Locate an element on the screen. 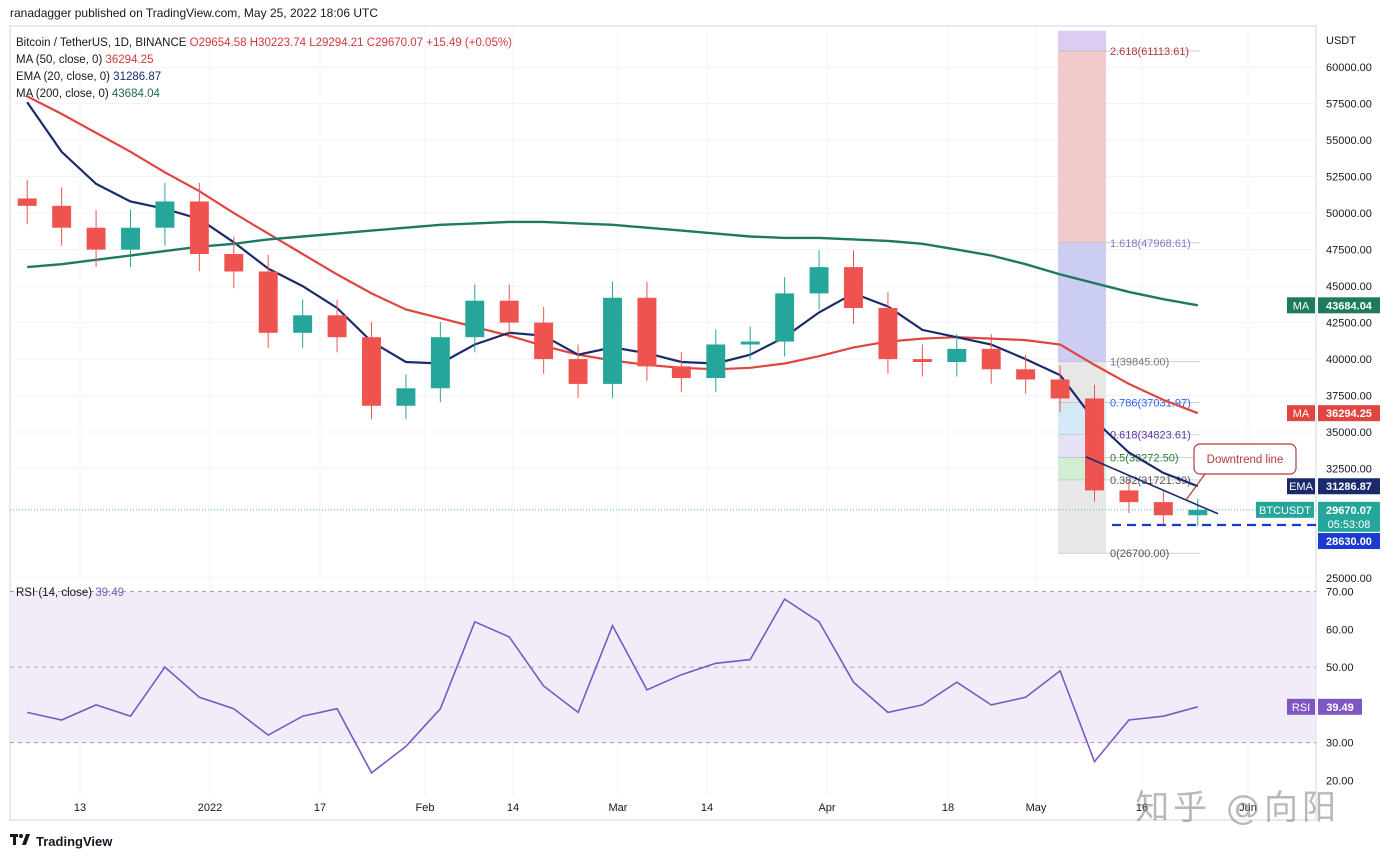  price-tick-label: 60000.00 is located at coordinates (1349, 68).